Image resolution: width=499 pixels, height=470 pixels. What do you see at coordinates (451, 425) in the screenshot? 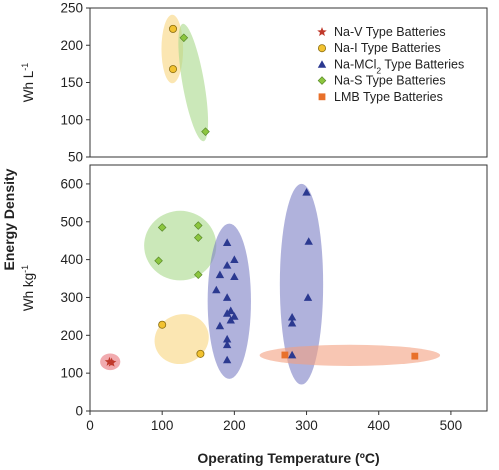
I see `x-tick-label: 500` at bounding box center [451, 425].